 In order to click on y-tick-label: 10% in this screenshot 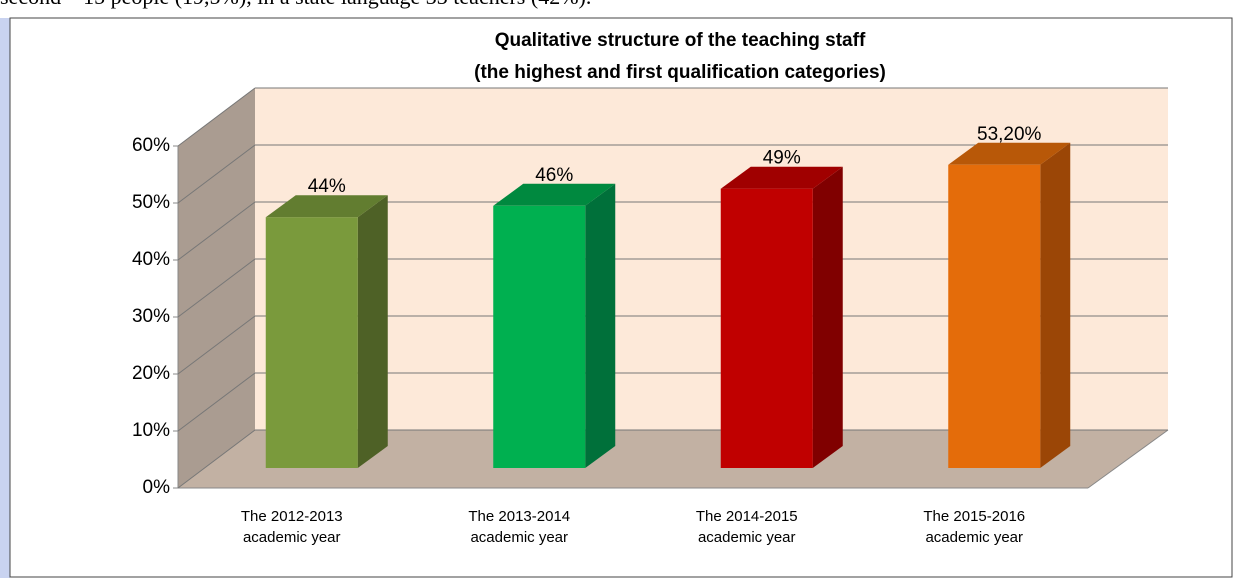, I will do `click(151, 430)`.